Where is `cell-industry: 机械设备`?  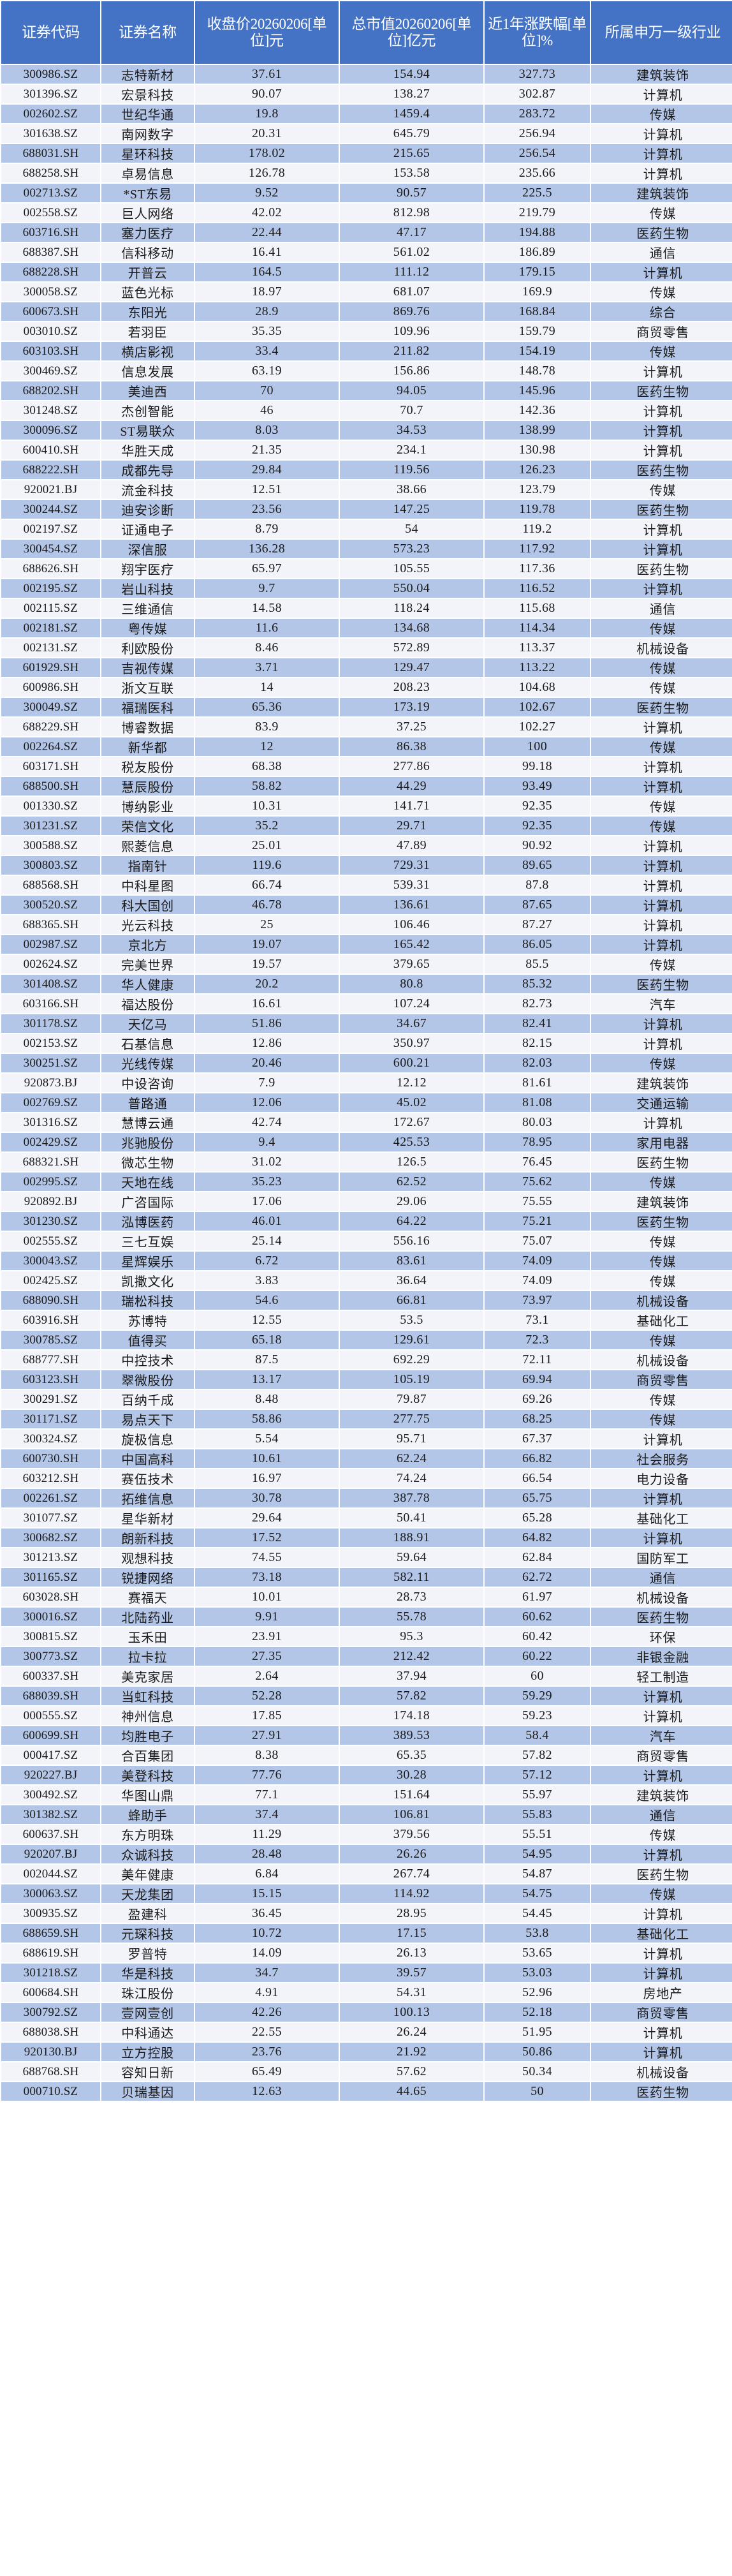 cell-industry: 机械设备 is located at coordinates (661, 2071).